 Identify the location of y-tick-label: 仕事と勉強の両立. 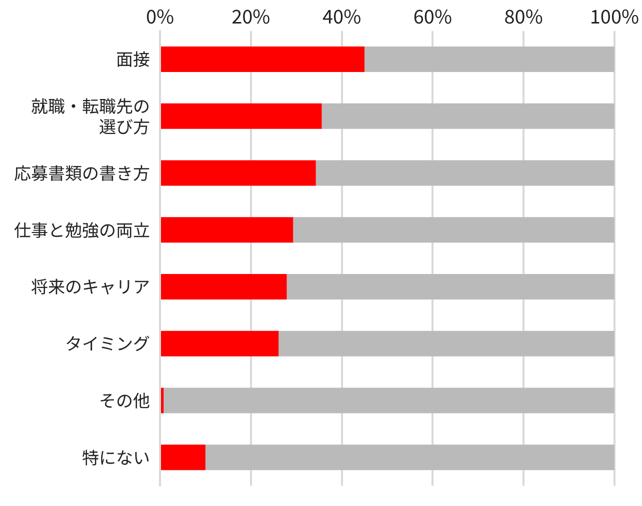
(82, 229).